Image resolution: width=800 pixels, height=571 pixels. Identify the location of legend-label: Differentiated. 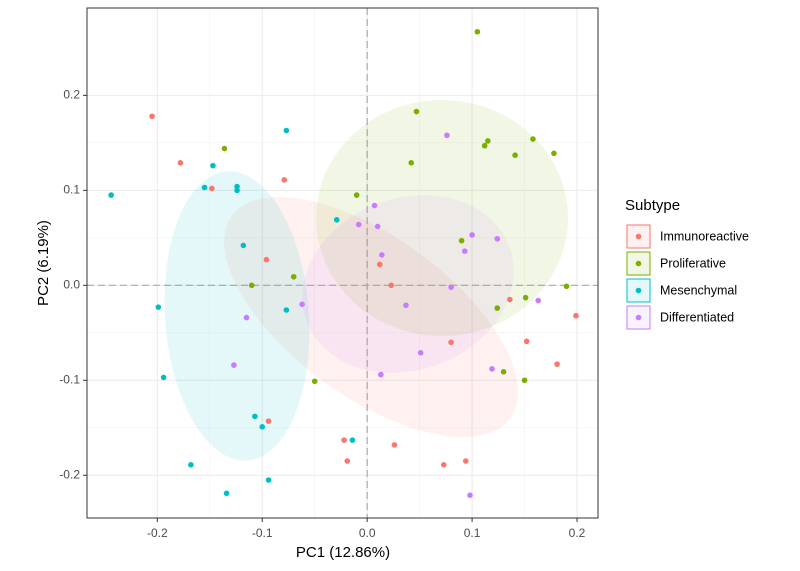
(697, 317).